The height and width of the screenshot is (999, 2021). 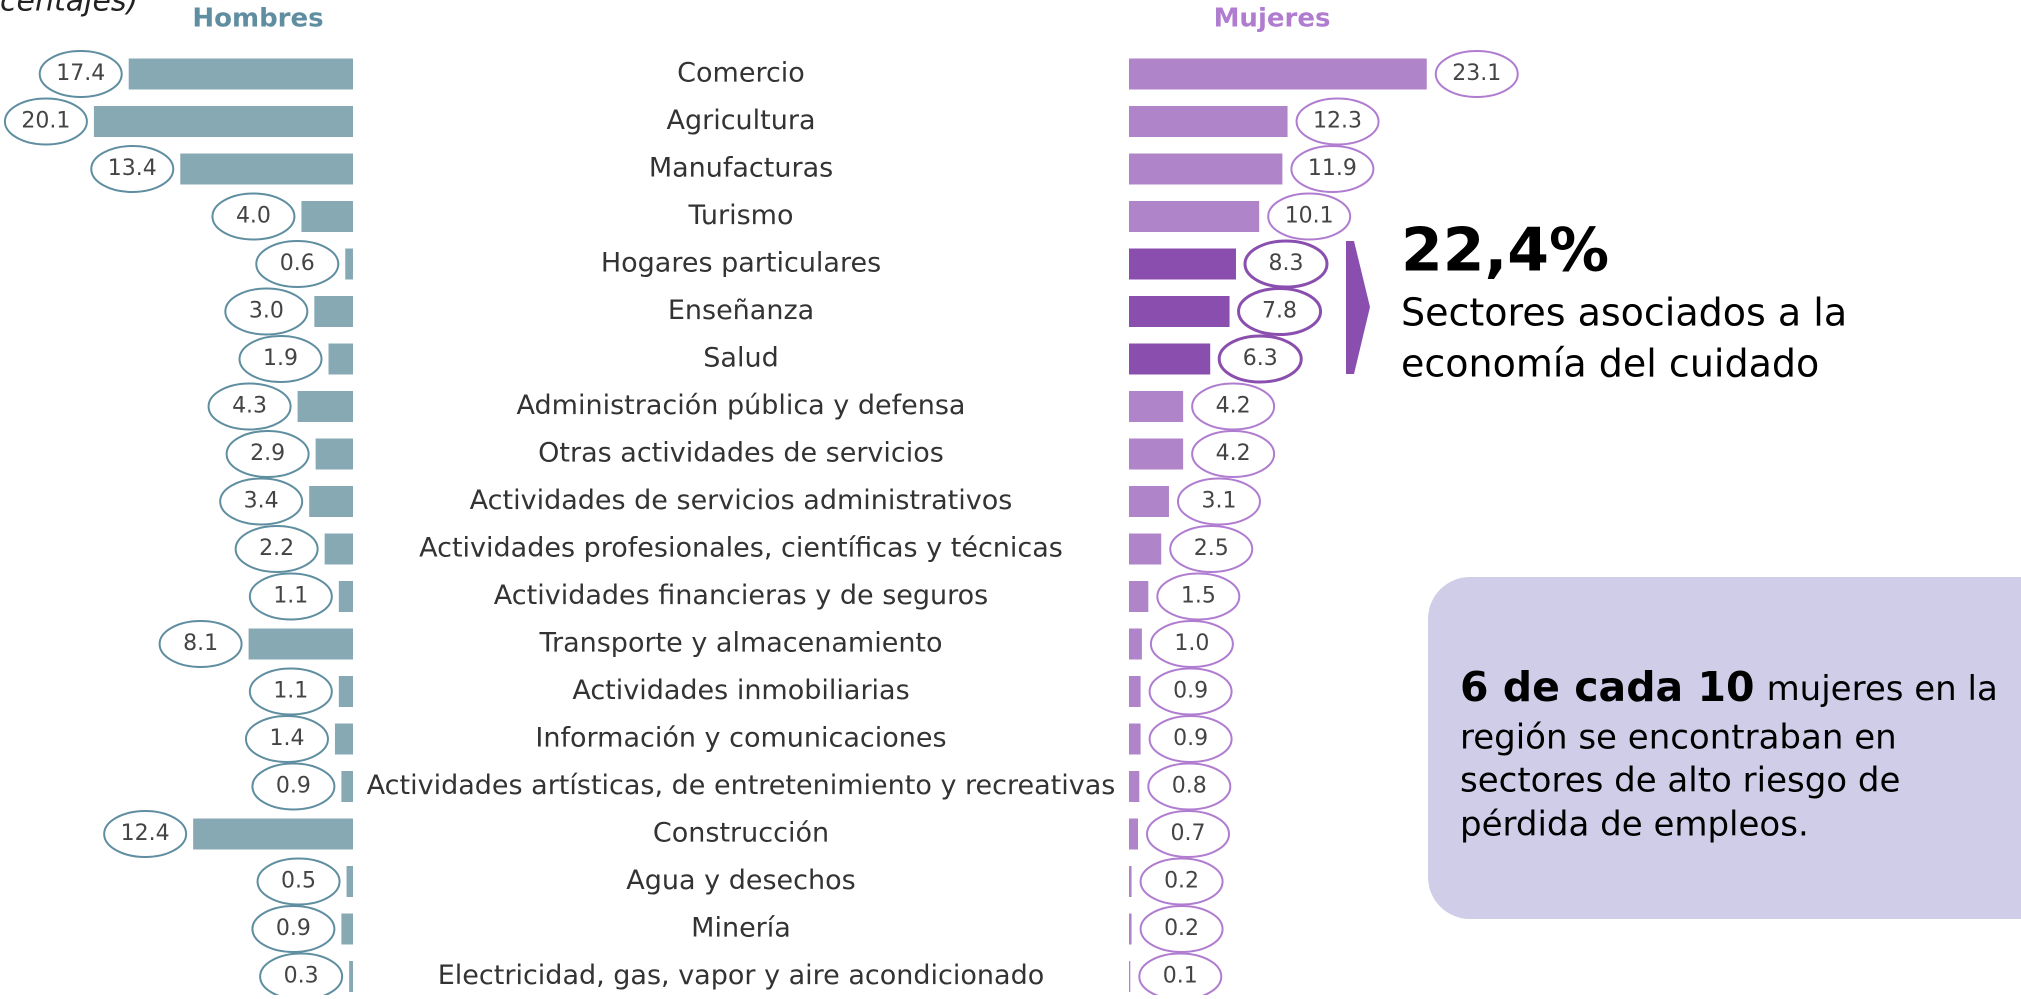 What do you see at coordinates (1332, 168) in the screenshot?
I see `value-label: 11.9` at bounding box center [1332, 168].